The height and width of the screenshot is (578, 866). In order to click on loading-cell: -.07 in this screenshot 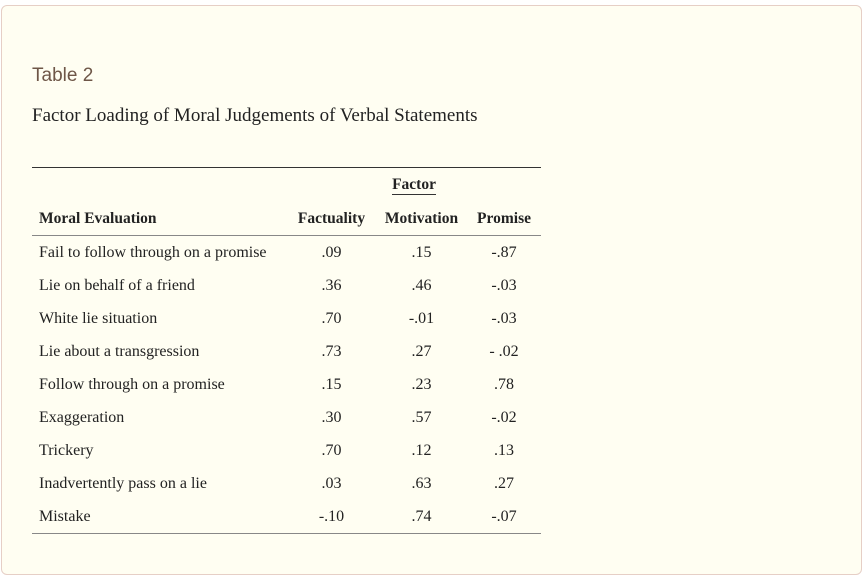, I will do `click(504, 517)`.